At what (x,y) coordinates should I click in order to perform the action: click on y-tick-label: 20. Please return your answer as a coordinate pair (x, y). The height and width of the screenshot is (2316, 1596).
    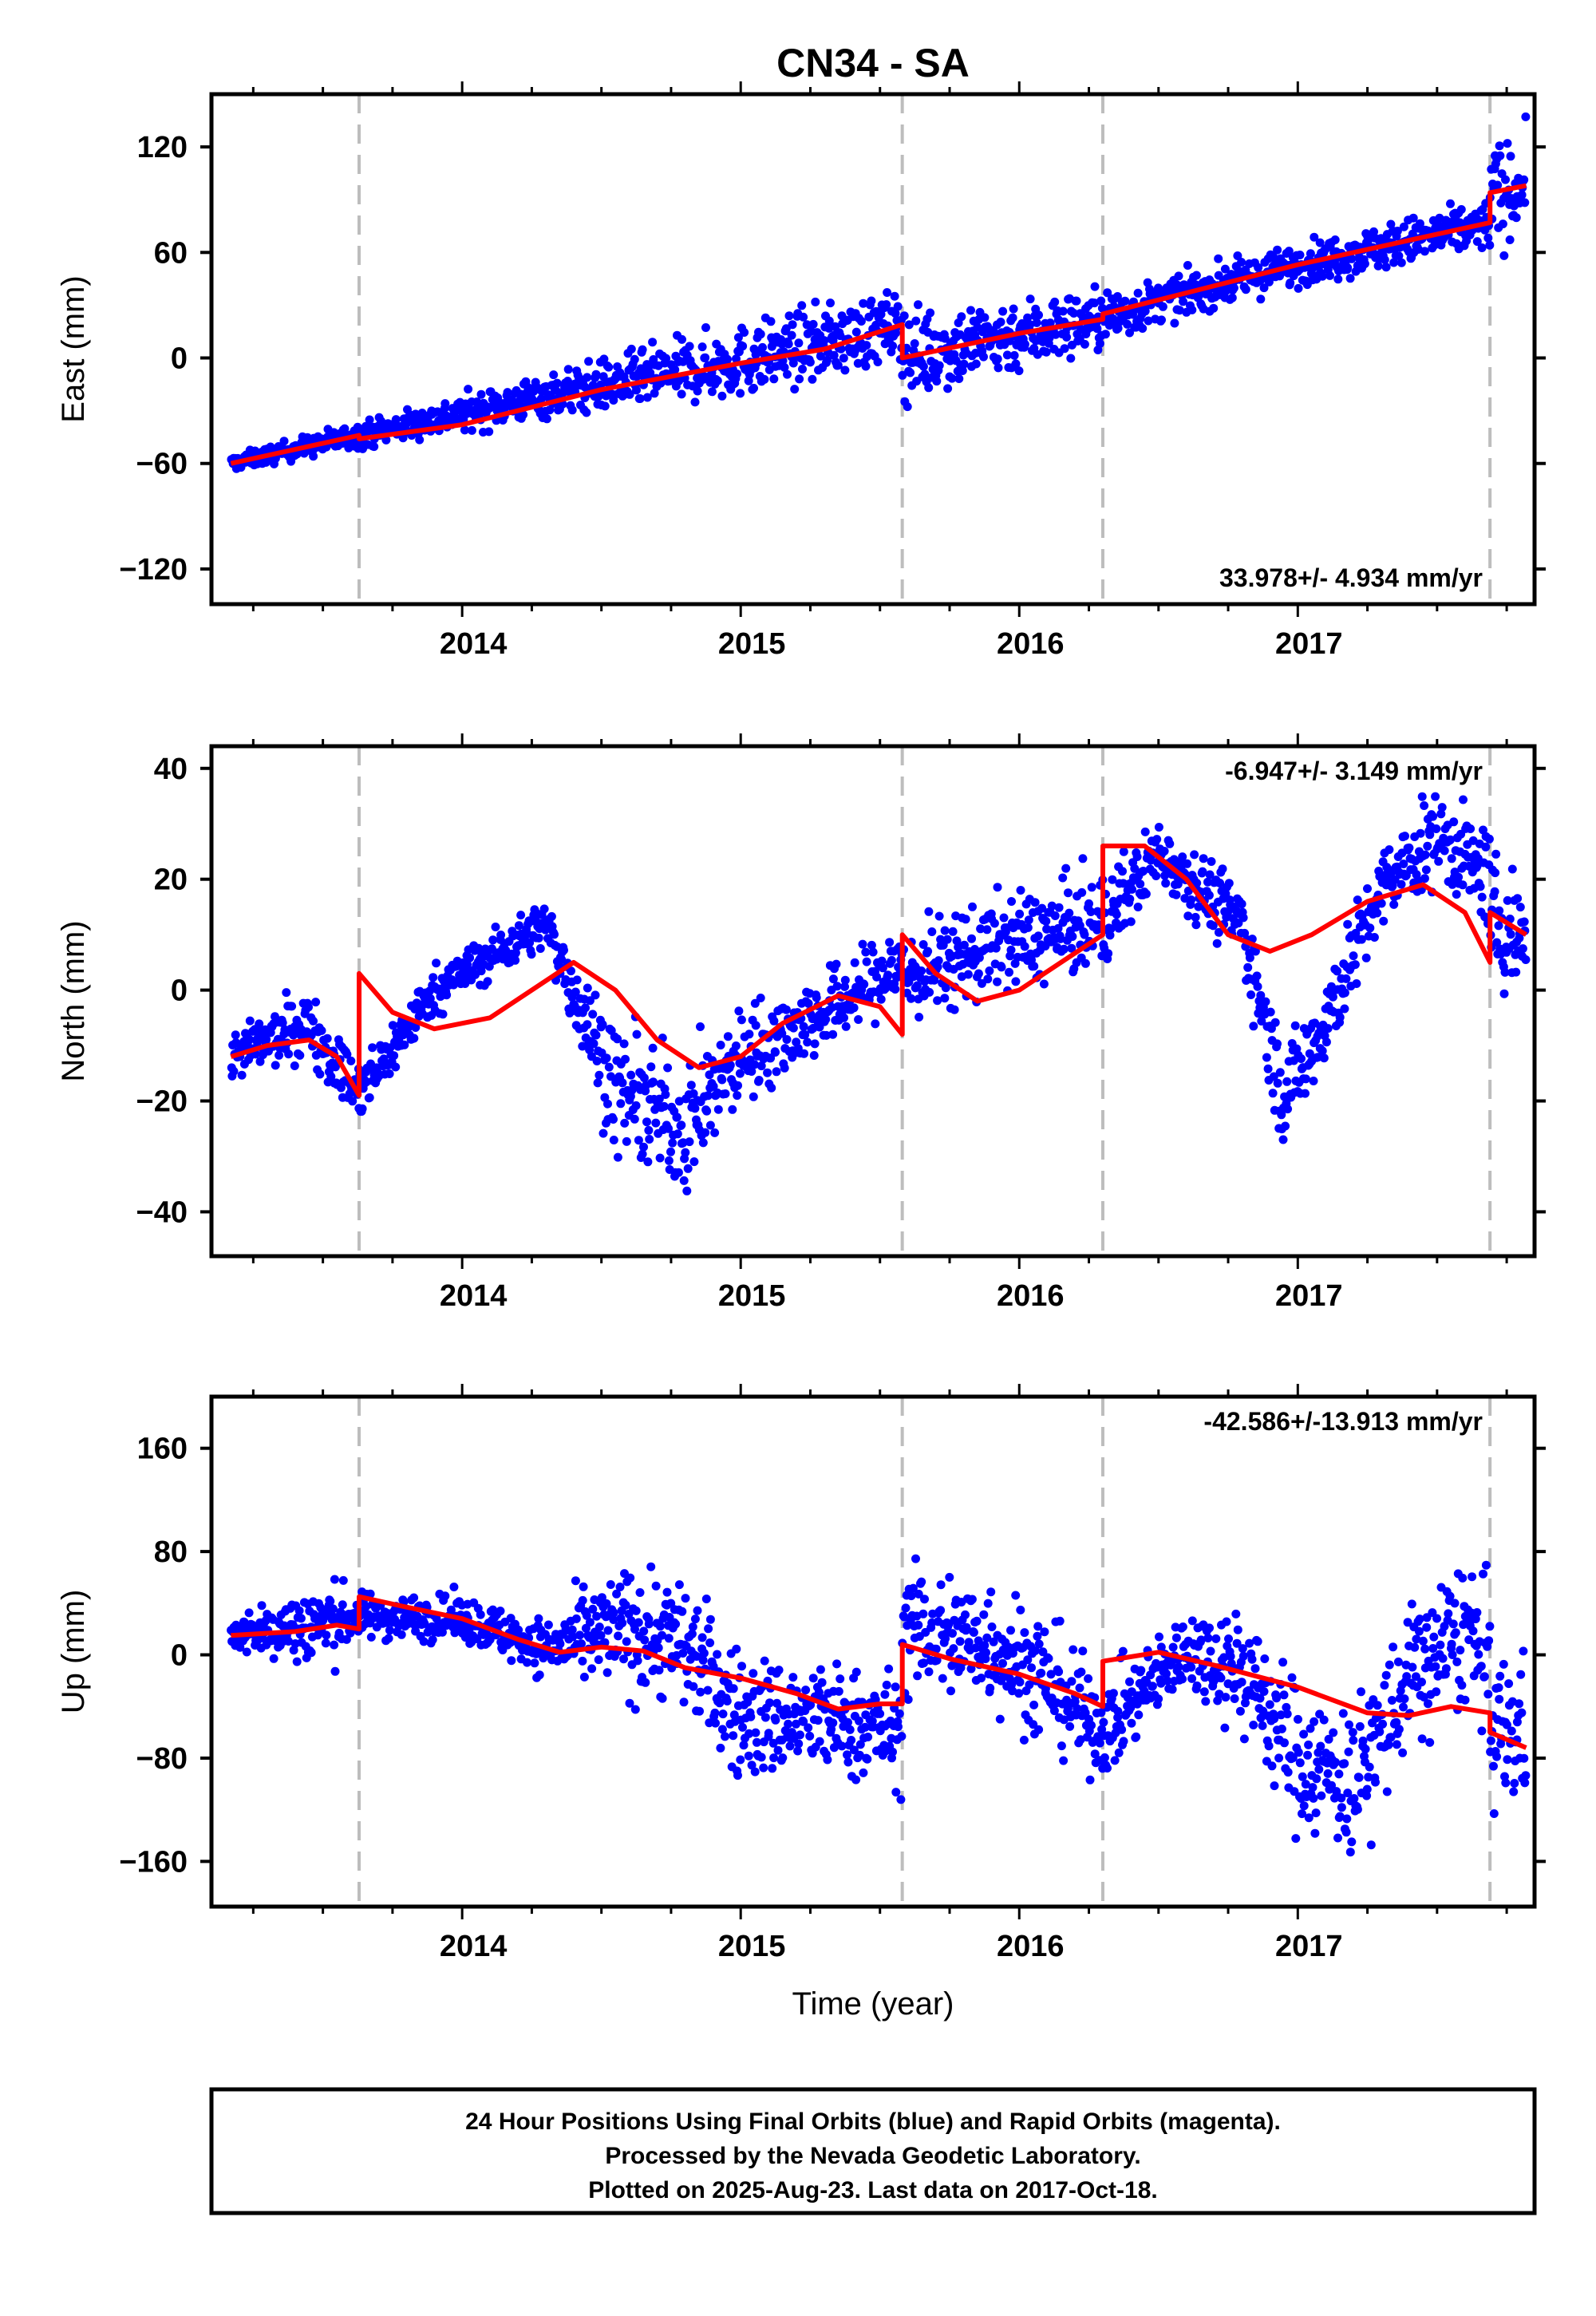
    Looking at the image, I should click on (171, 880).